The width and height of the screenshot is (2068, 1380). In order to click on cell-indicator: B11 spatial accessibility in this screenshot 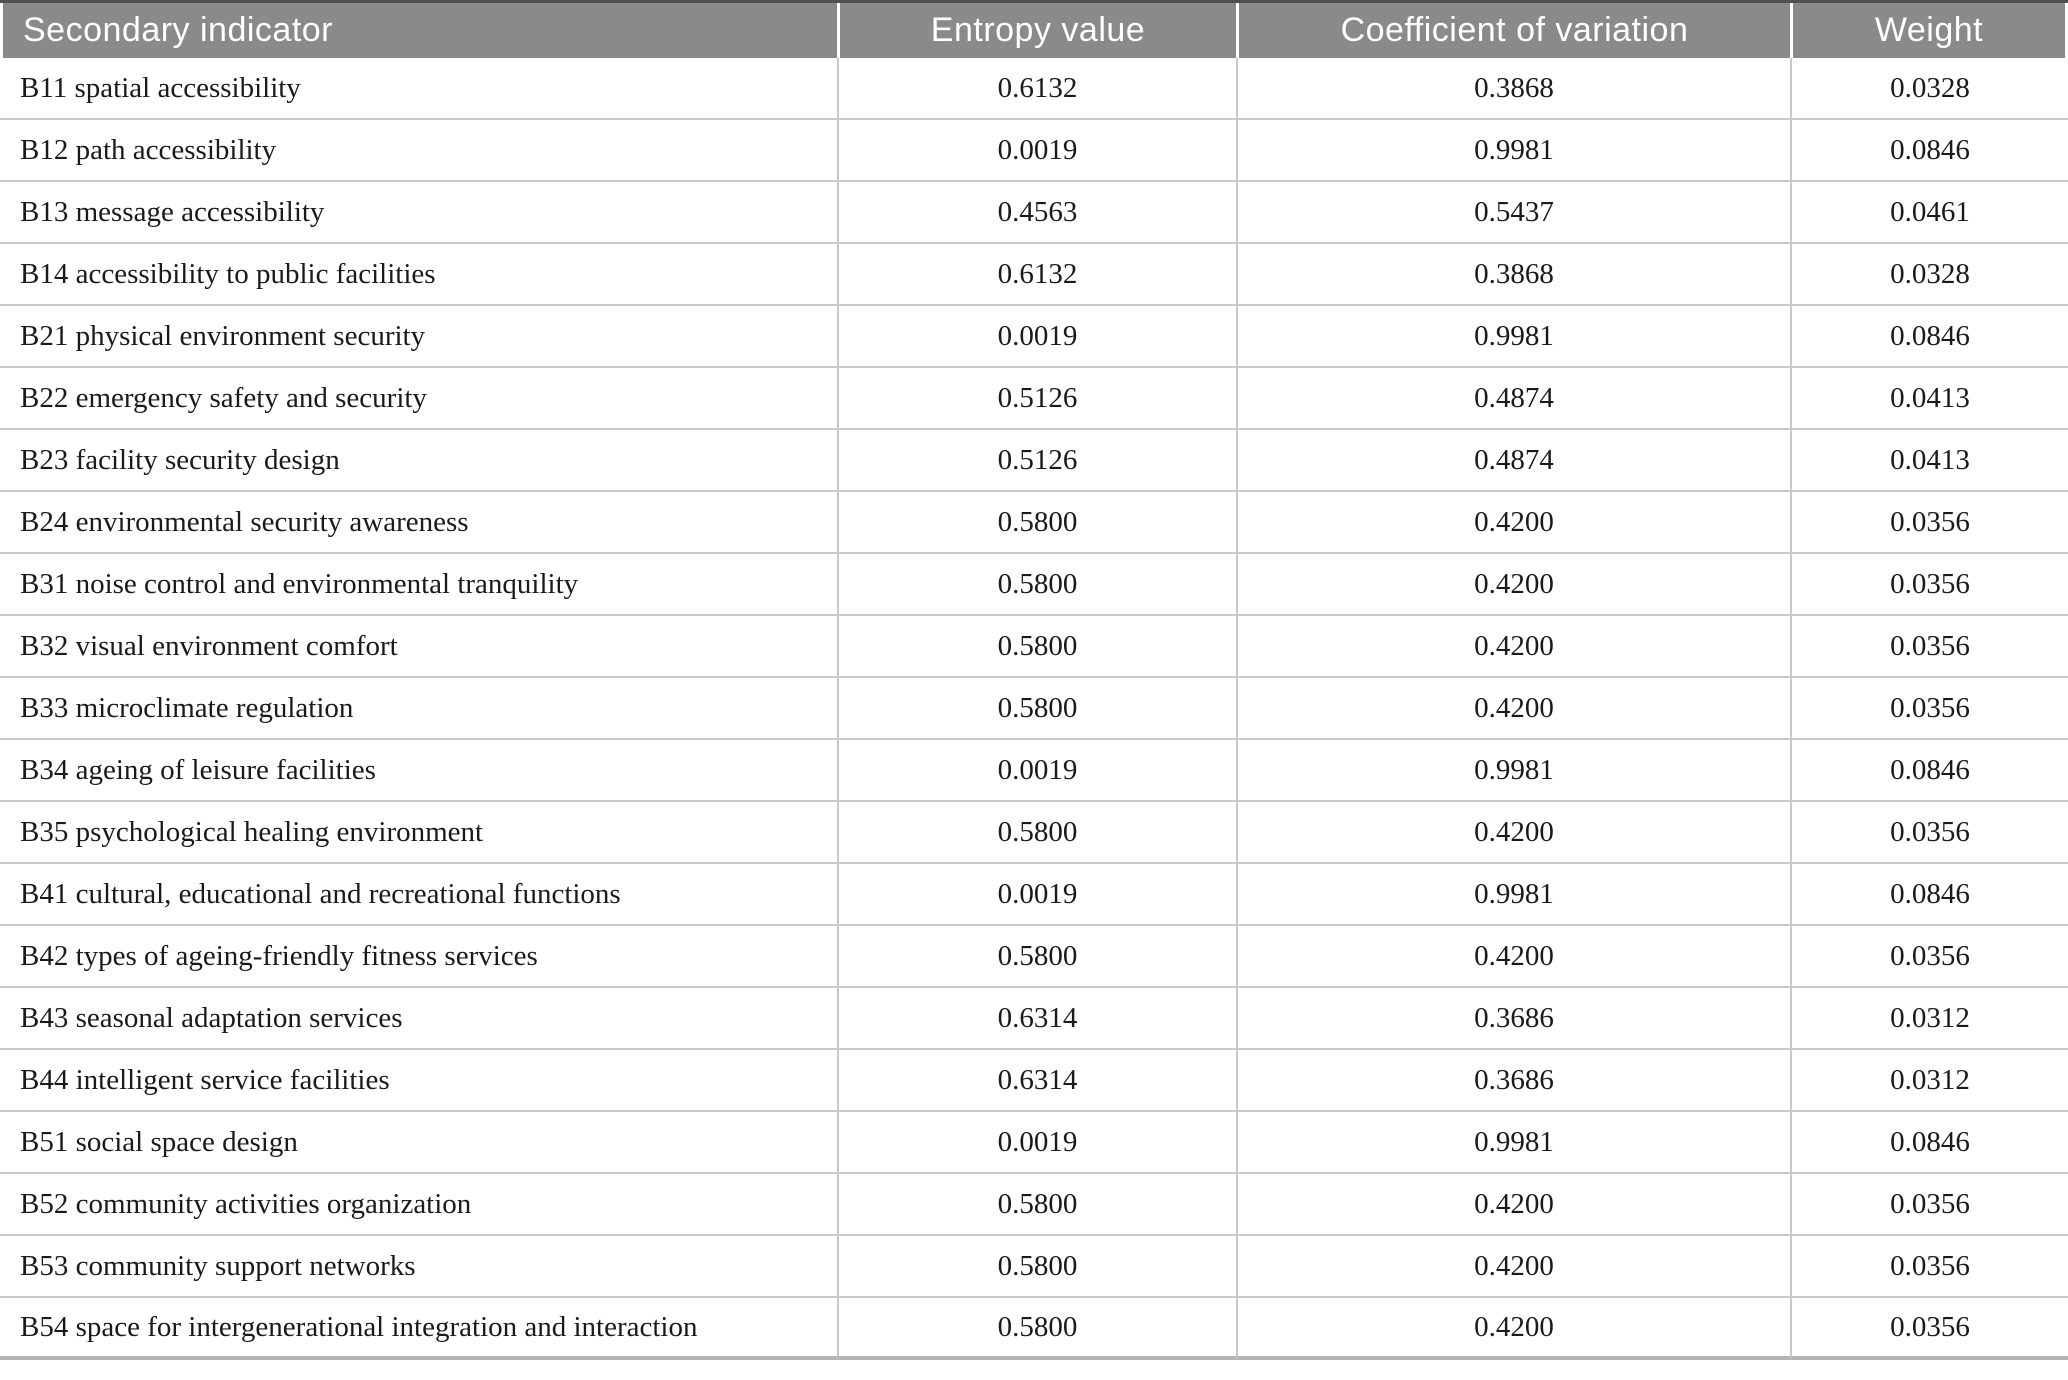, I will do `click(418, 89)`.